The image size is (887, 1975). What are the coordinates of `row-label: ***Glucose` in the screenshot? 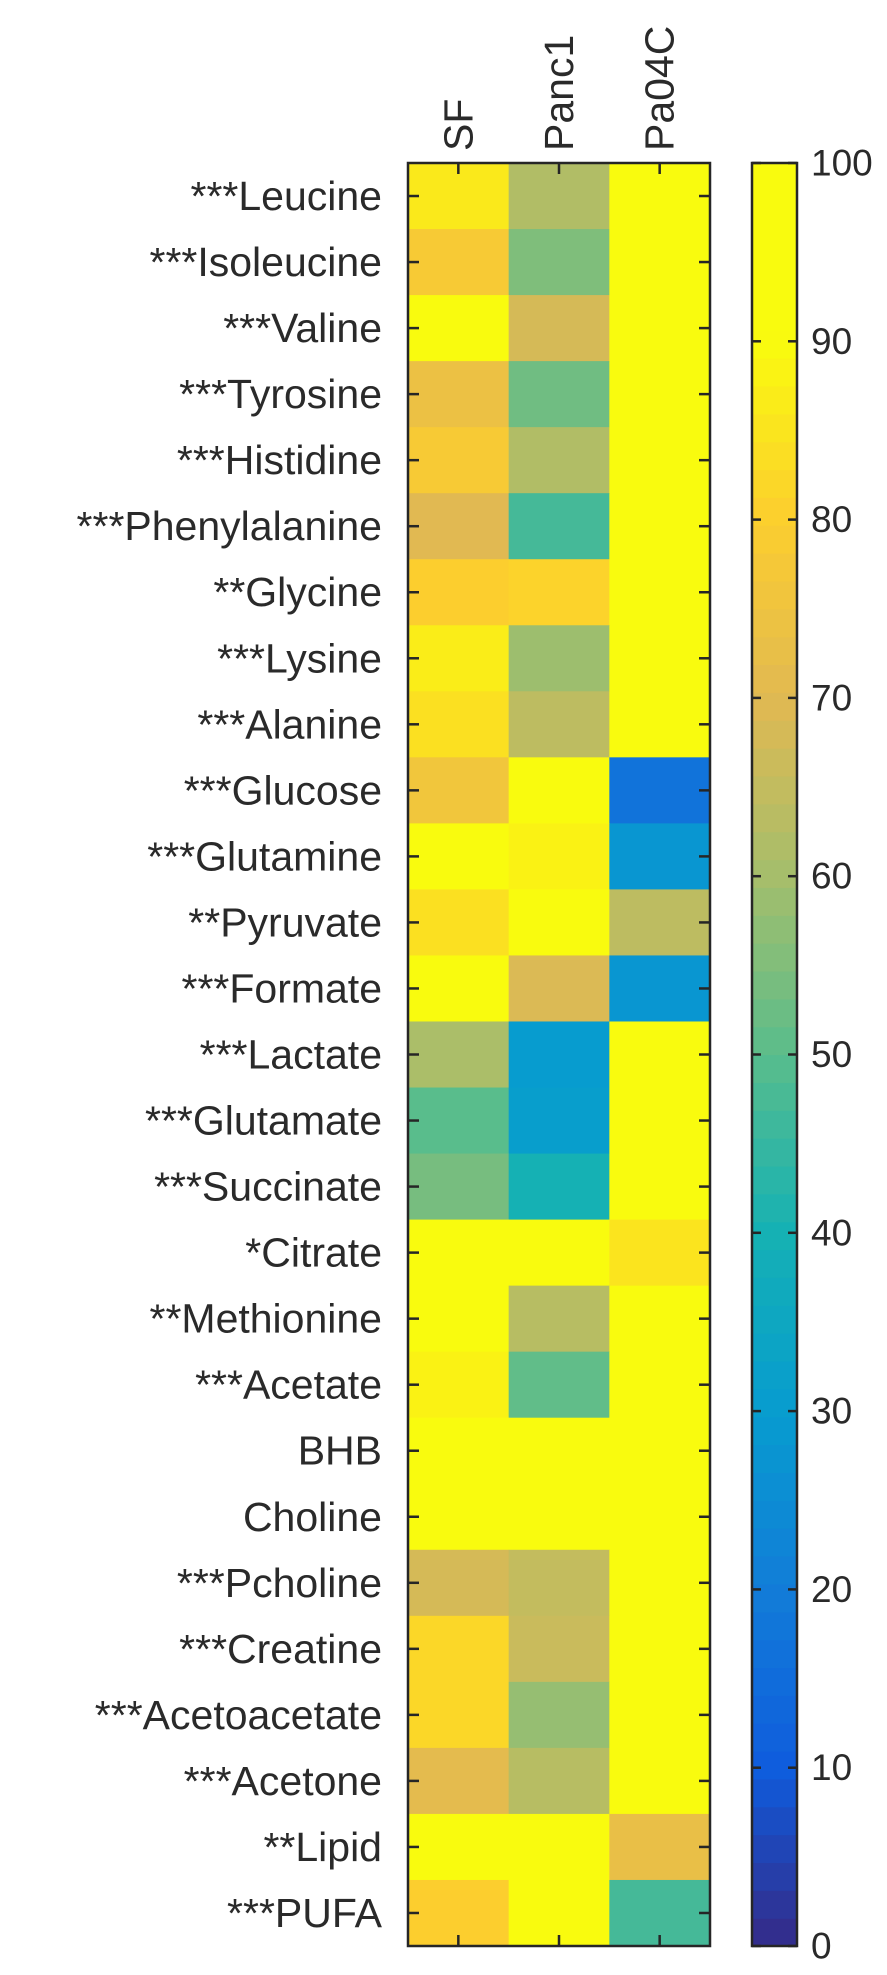 It's located at (283, 790).